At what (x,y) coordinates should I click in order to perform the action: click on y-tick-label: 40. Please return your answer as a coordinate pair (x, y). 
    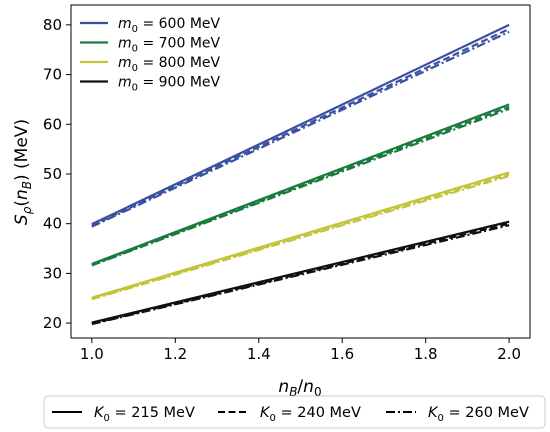
    Looking at the image, I should click on (52, 224).